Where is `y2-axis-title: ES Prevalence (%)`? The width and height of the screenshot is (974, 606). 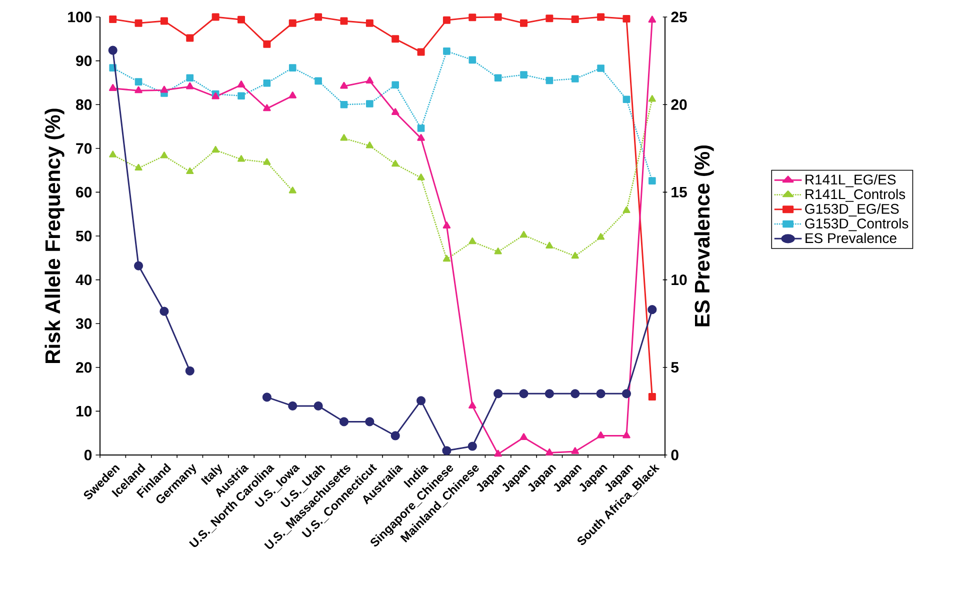 y2-axis-title: ES Prevalence (%) is located at coordinates (704, 235).